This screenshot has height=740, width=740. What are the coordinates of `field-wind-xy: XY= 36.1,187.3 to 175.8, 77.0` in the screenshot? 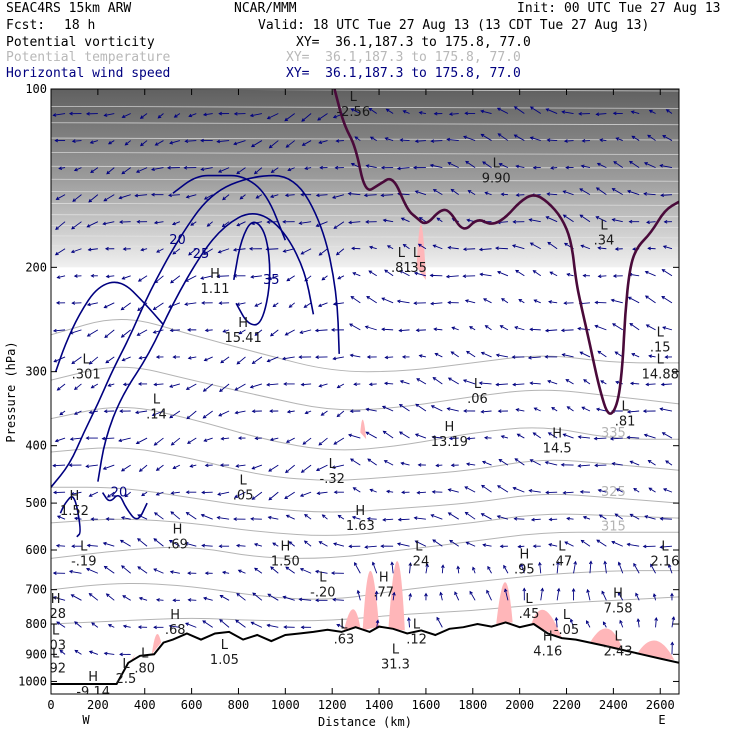 It's located at (403, 73).